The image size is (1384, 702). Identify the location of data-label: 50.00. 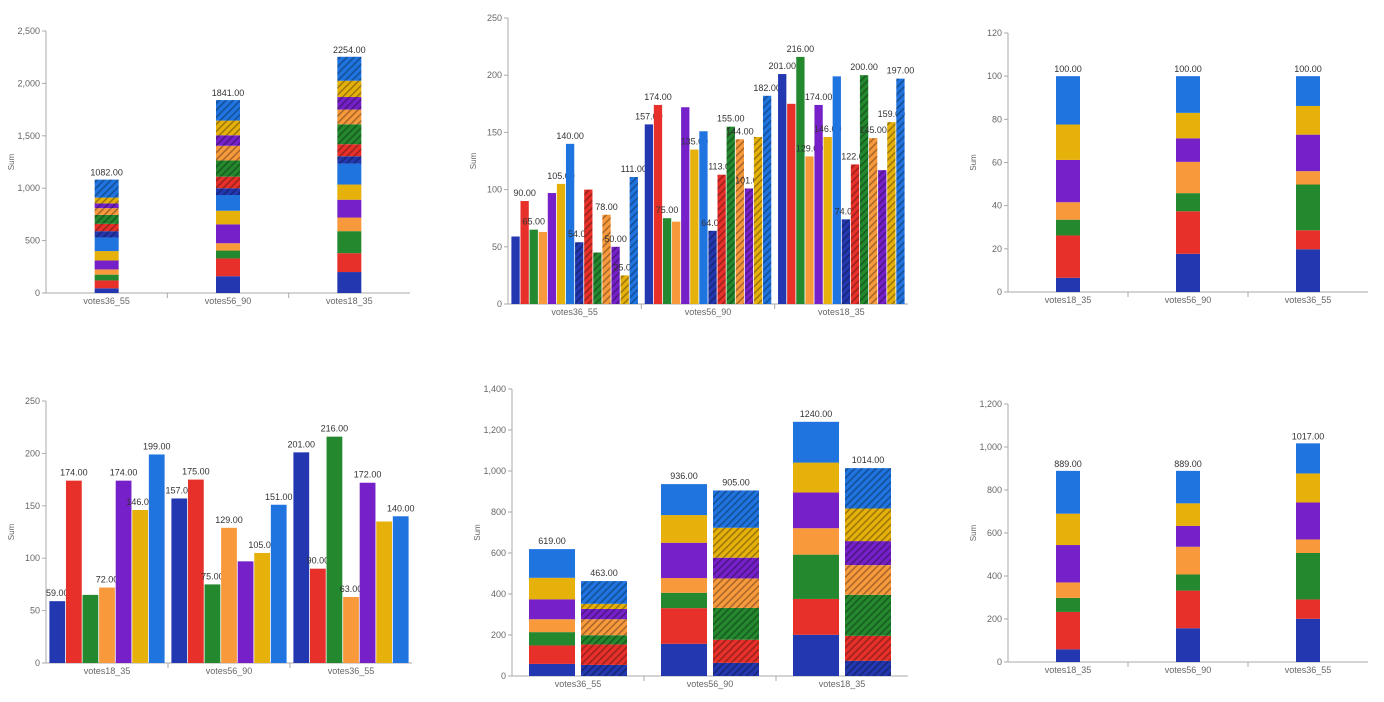
(615, 239).